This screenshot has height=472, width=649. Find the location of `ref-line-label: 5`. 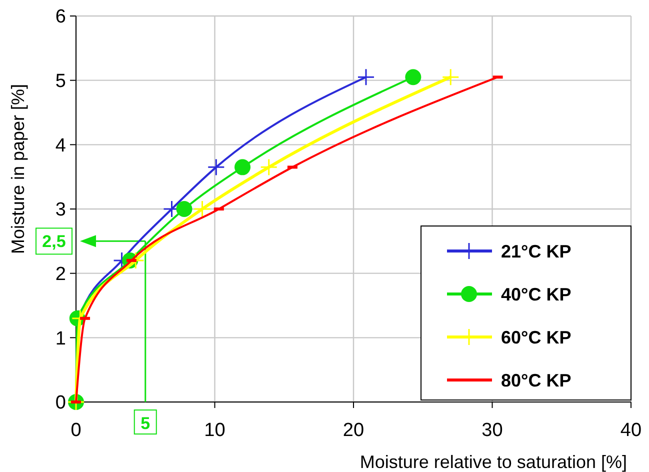

ref-line-label: 5 is located at coordinates (145, 423).